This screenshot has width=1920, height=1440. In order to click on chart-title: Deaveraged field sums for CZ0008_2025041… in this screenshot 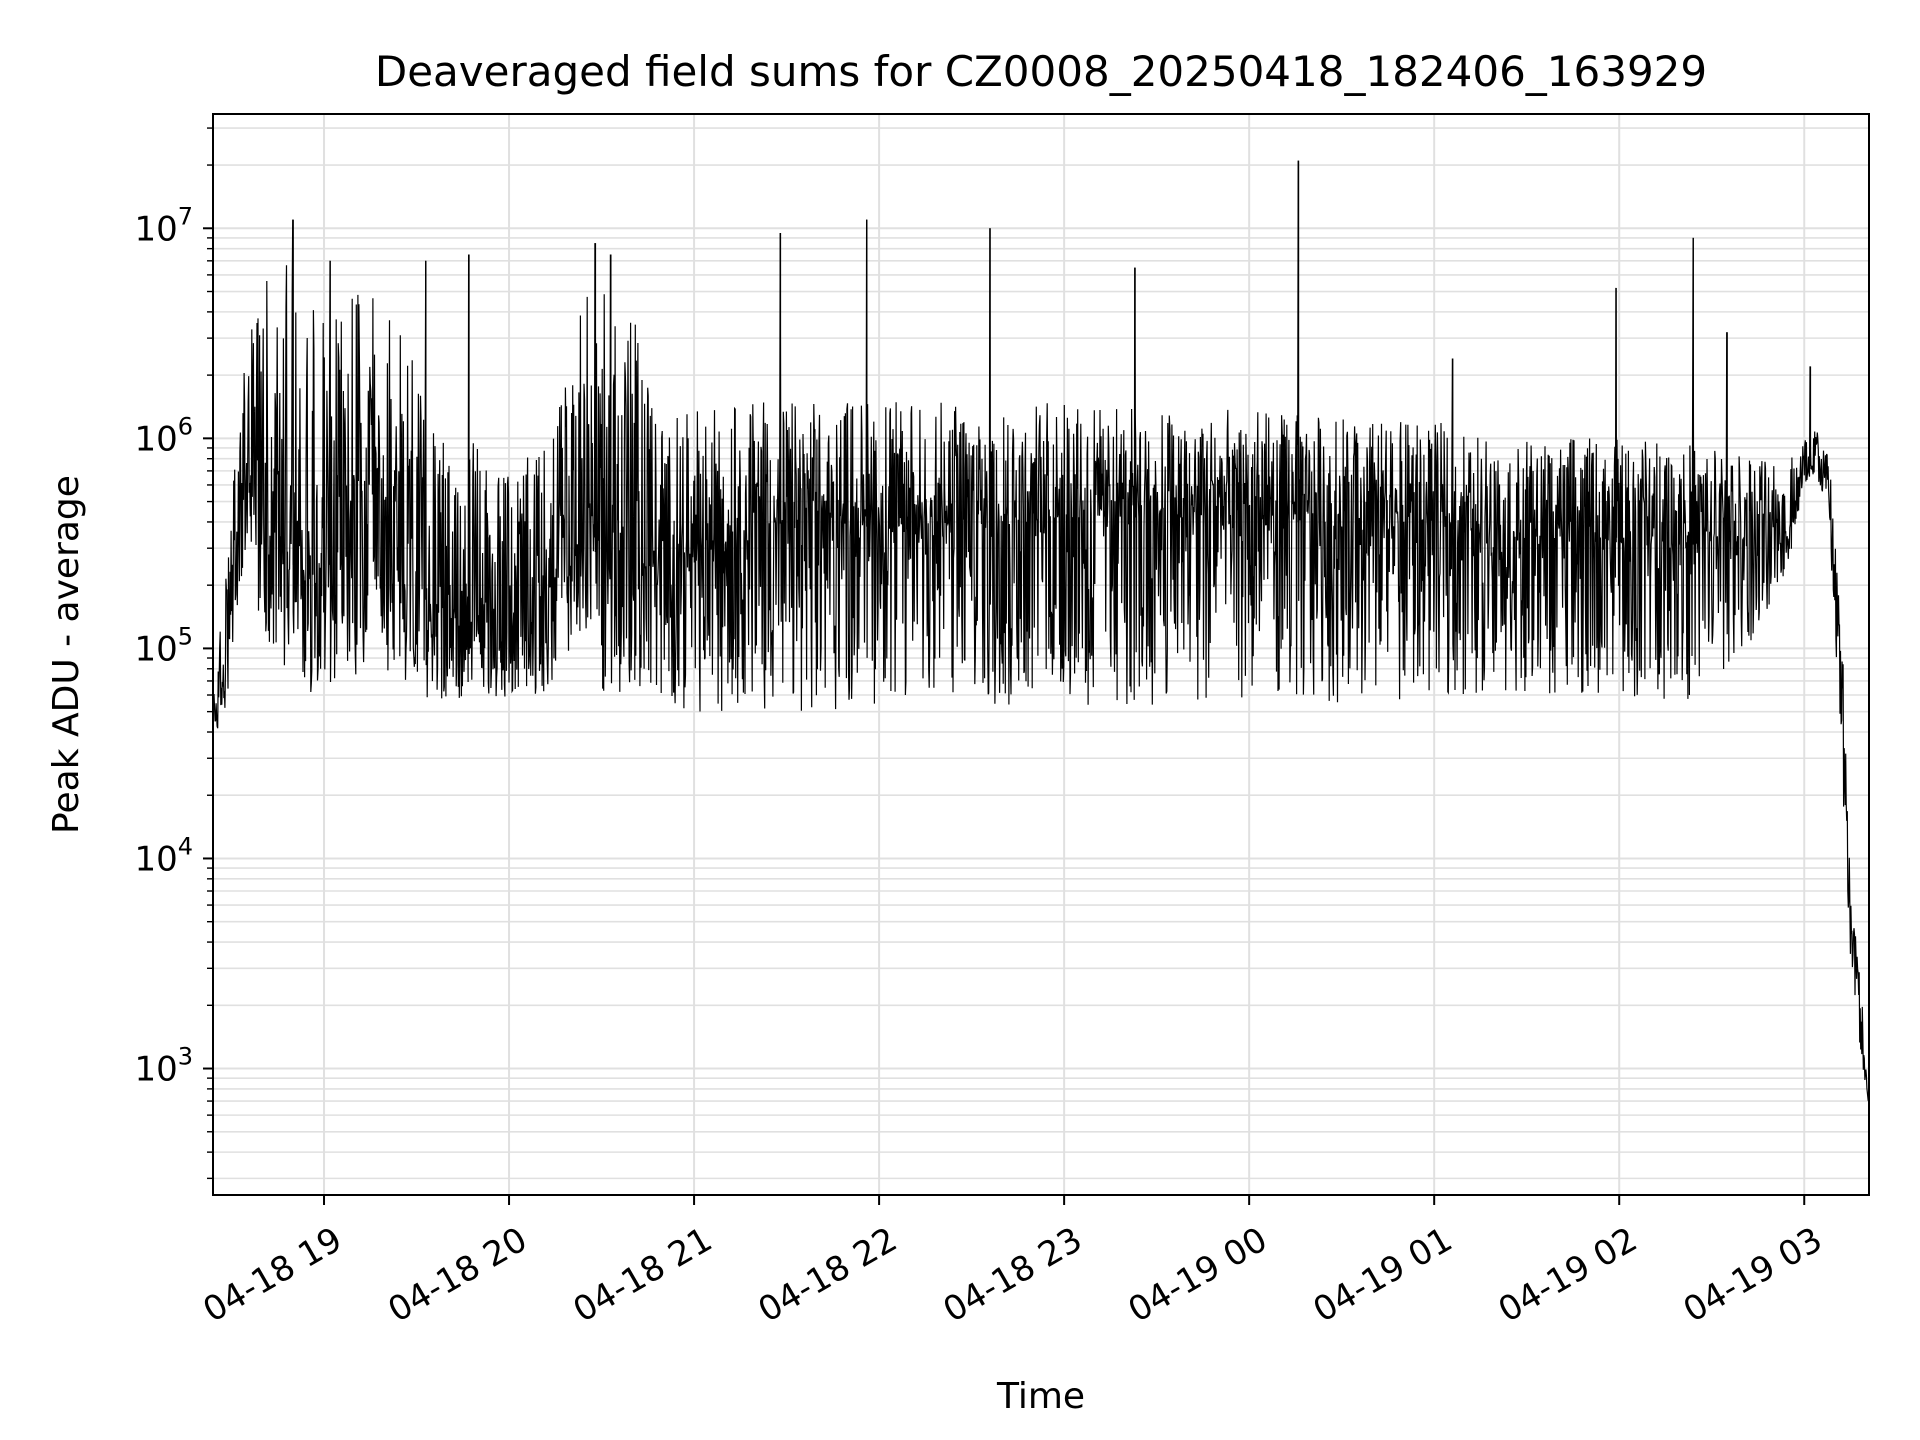, I will do `click(1041, 71)`.